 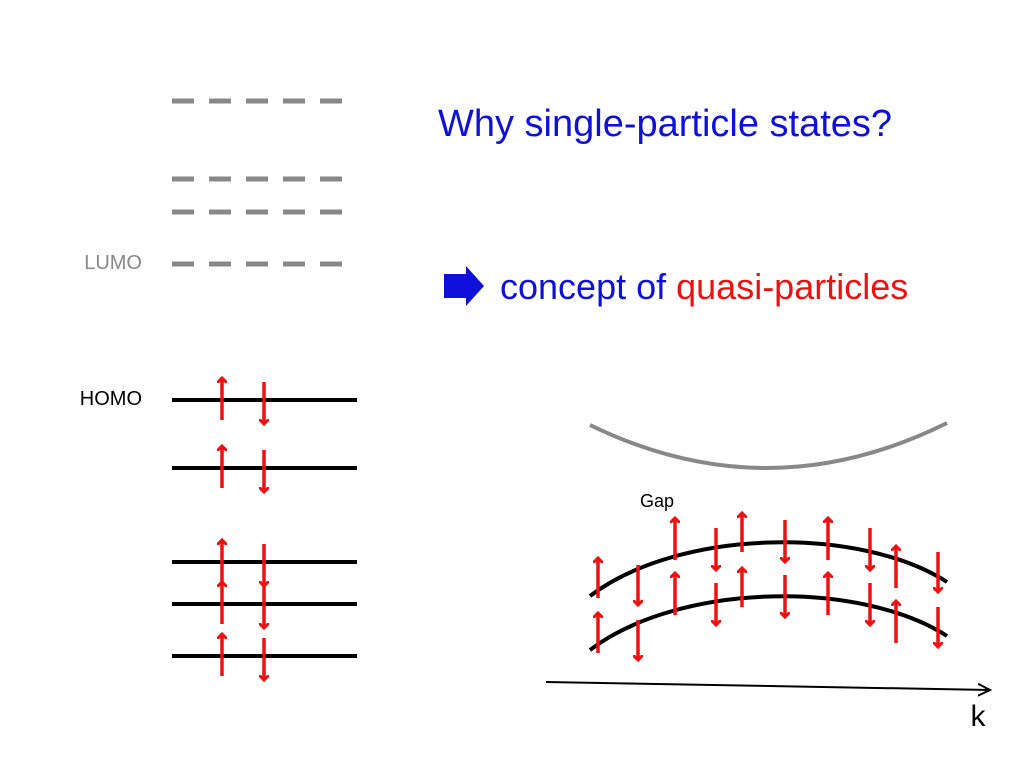 I want to click on k-axis, so click(x=767, y=685).